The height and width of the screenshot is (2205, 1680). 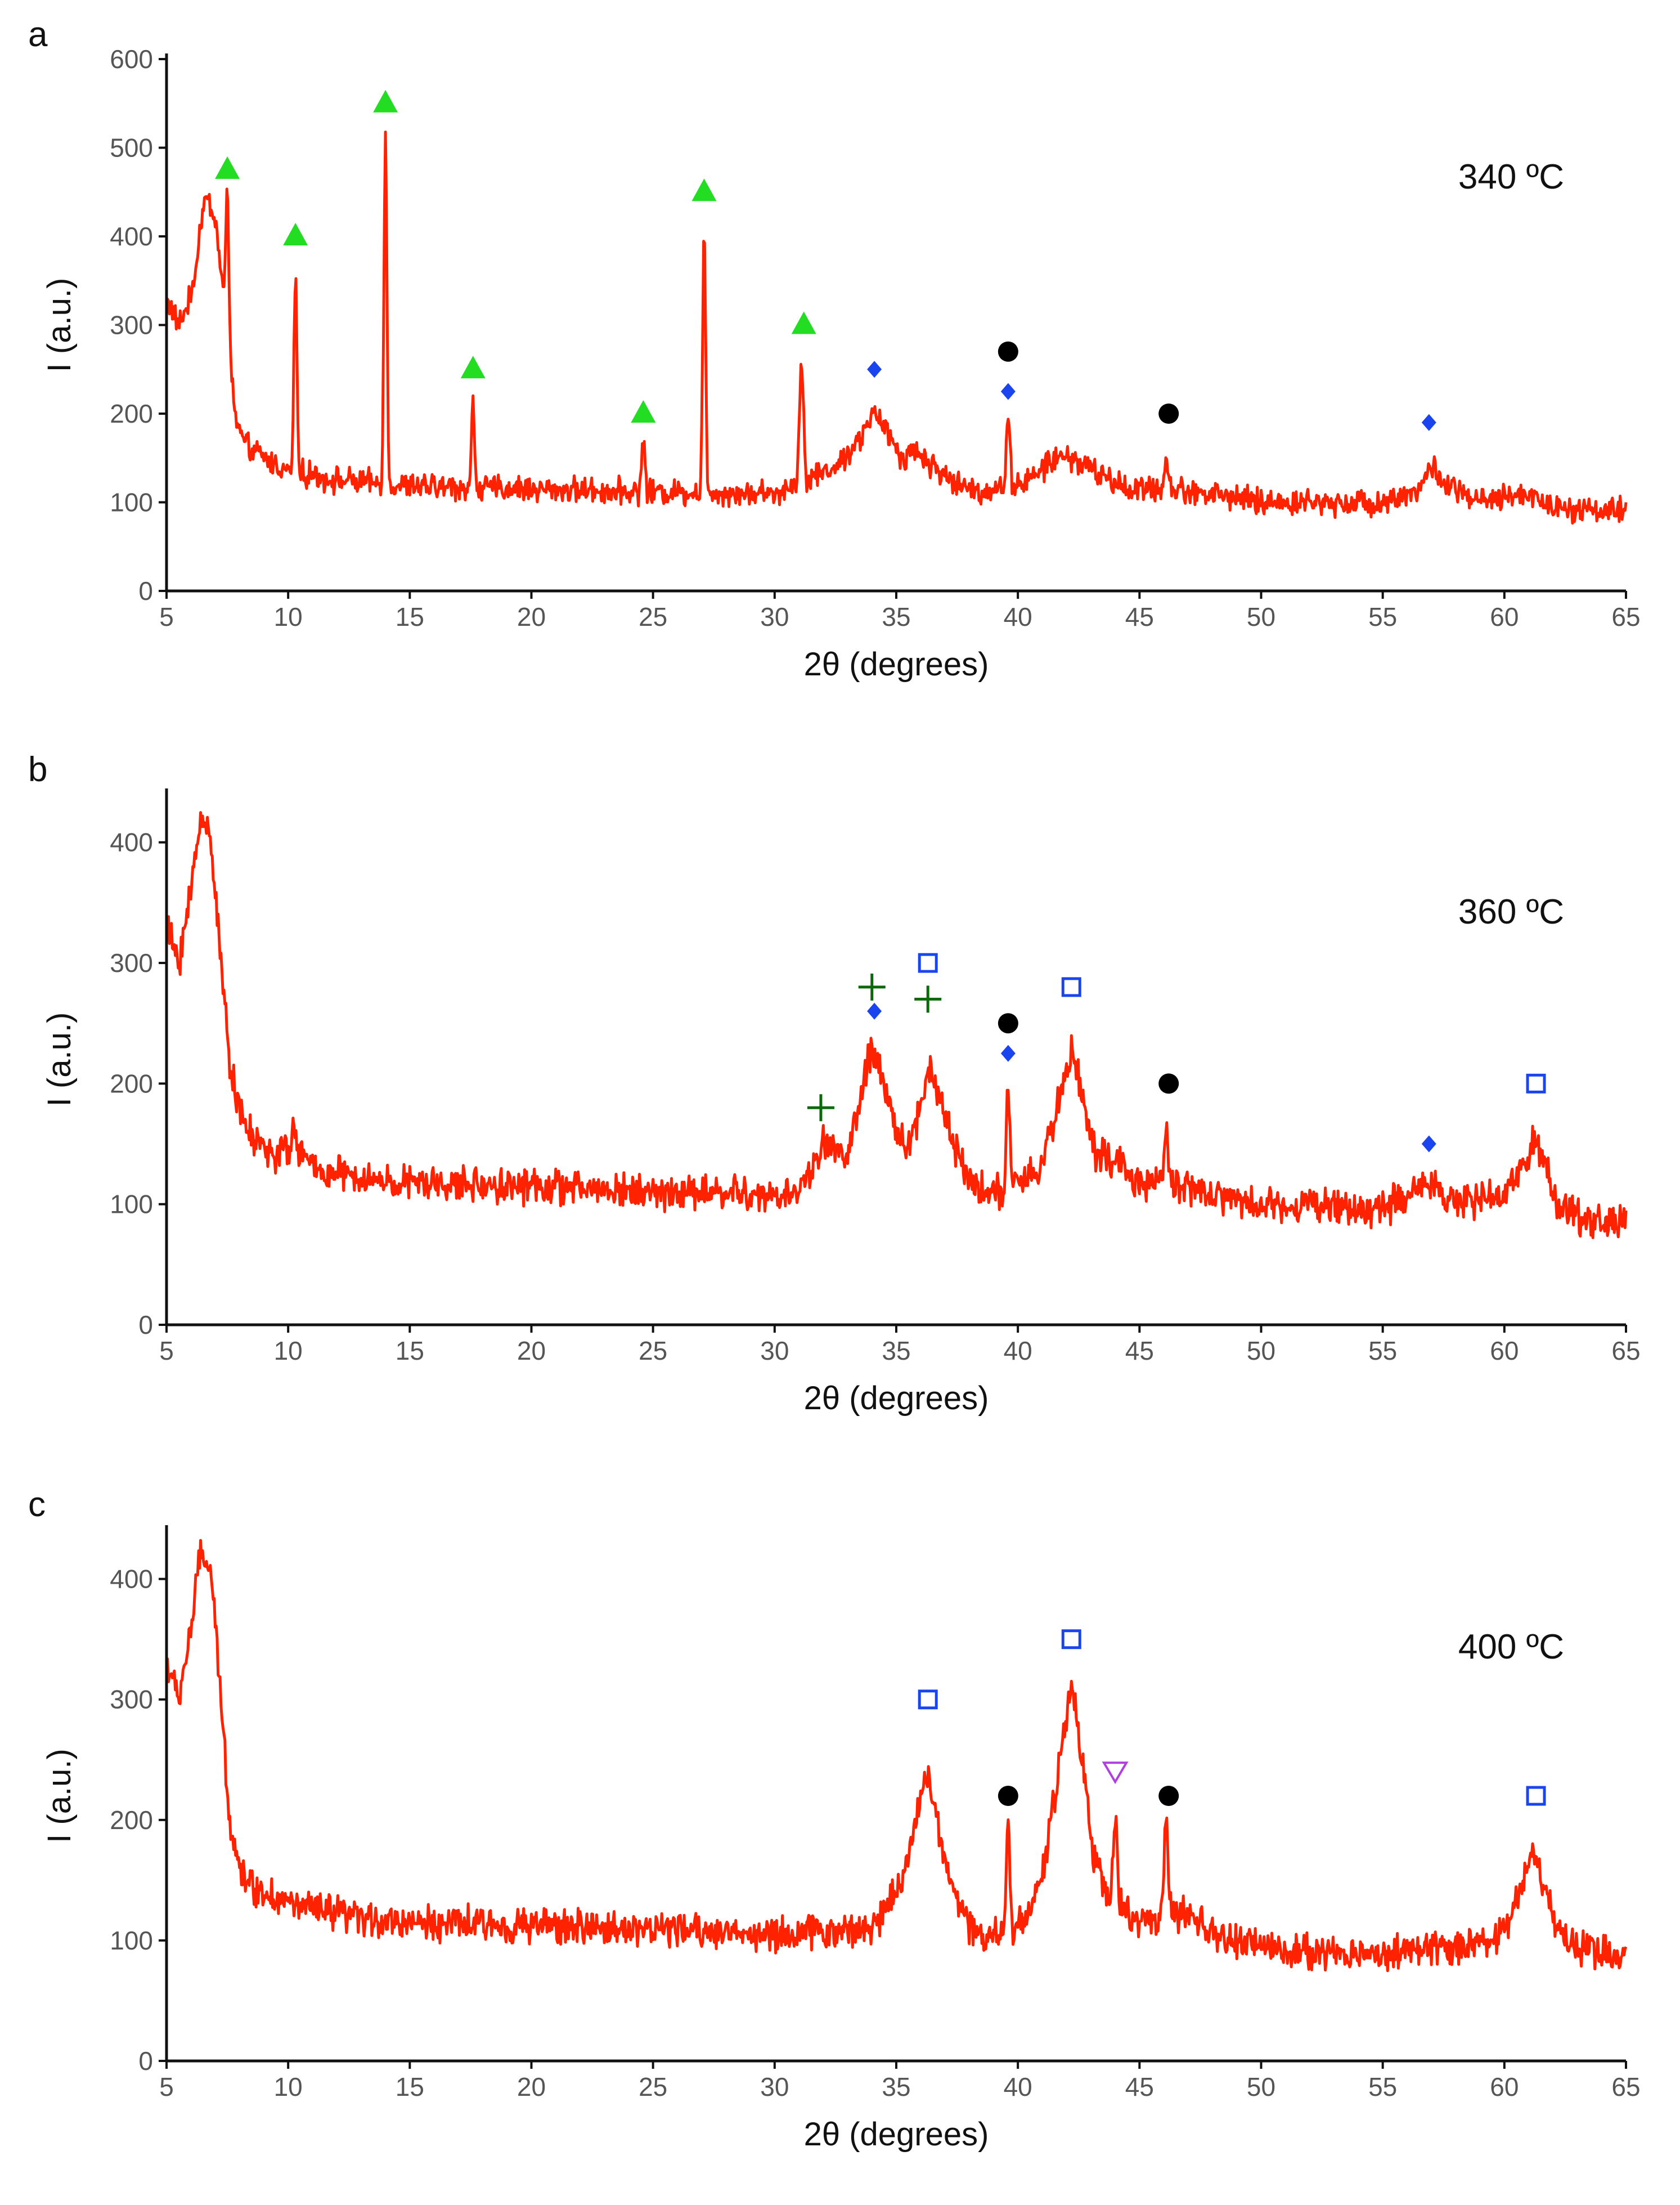 I want to click on temperature-label: 360 ºC, so click(x=1511, y=912).